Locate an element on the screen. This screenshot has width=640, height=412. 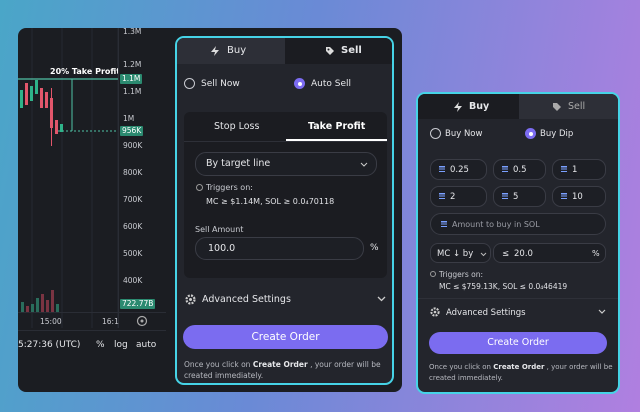
dropdown-value: By target line is located at coordinates (238, 163).